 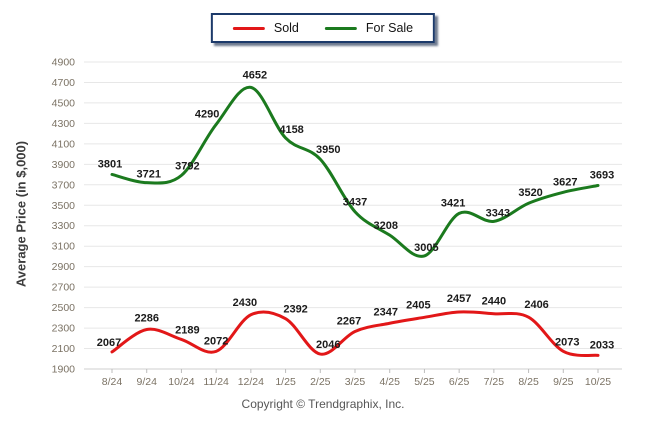 I want to click on legend: Sold For Sale, so click(x=323, y=28).